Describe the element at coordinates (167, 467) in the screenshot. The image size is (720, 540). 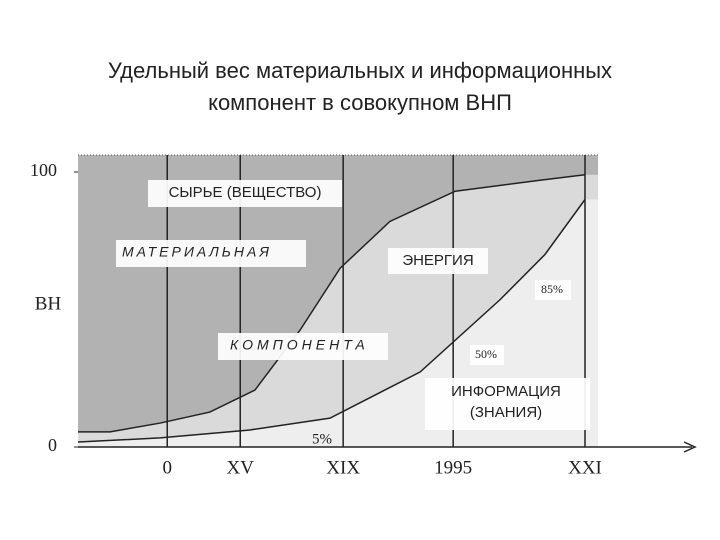
I see `x-tick-label: 0` at that location.